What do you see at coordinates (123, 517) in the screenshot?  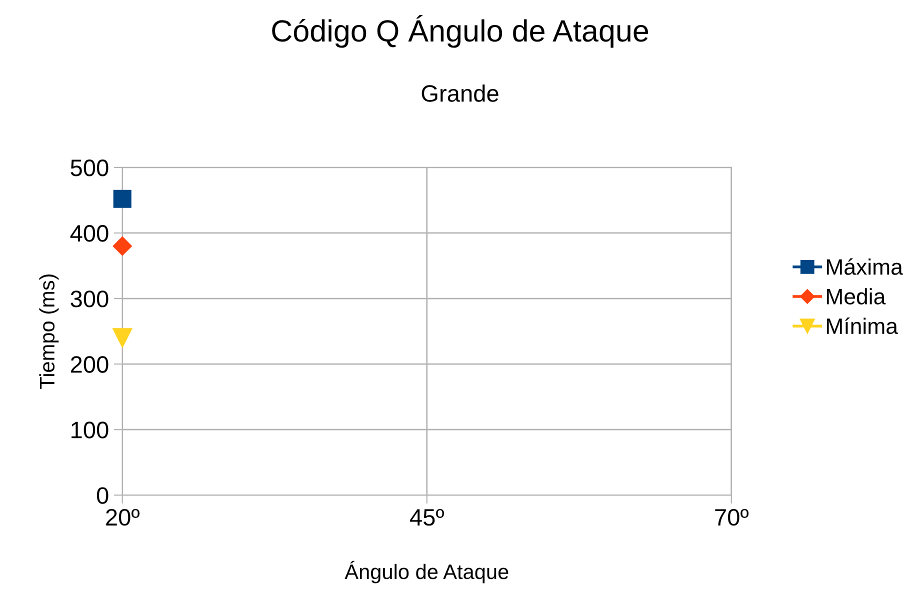 I see `x-tick-label: 20º` at bounding box center [123, 517].